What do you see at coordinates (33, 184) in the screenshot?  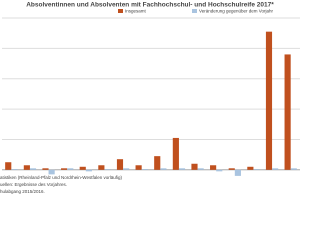 I see `footnote: uellen: Ergebnisse des Vorjahres.` at bounding box center [33, 184].